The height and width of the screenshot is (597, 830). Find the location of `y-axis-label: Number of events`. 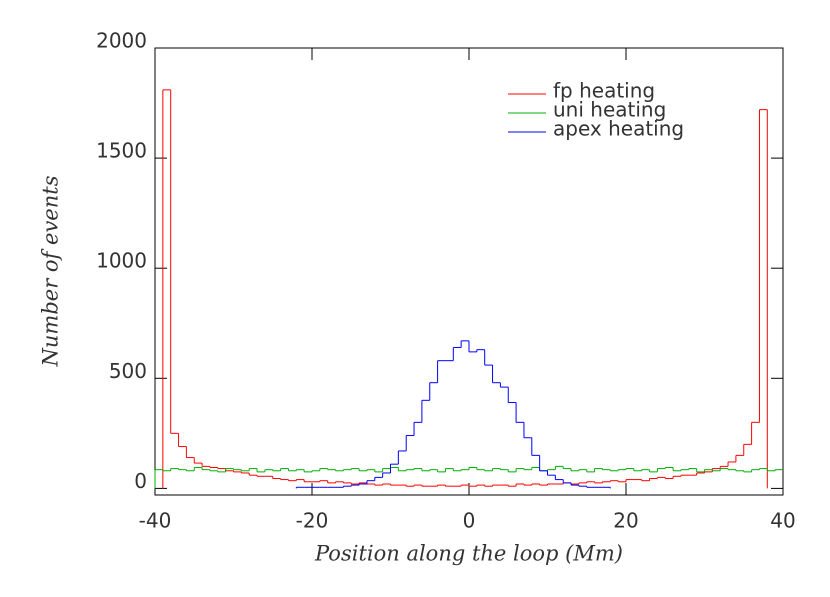

y-axis-label: Number of events is located at coordinates (51, 271).